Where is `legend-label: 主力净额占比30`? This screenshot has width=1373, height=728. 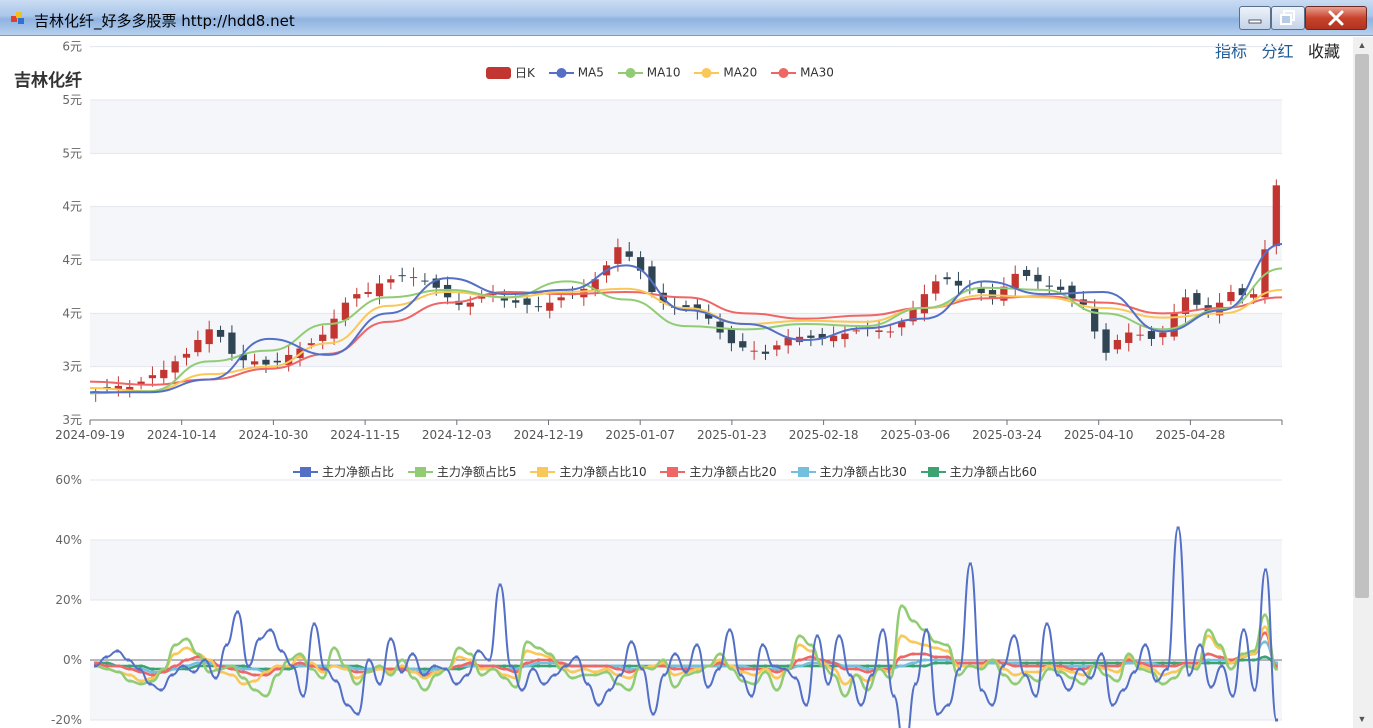
legend-label: 主力净额占比30 is located at coordinates (863, 472).